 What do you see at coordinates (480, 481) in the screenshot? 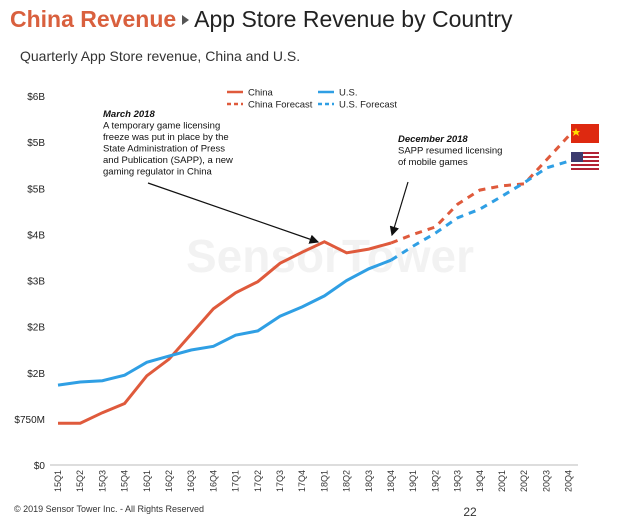
I see `x-tick-label: 19Q4` at bounding box center [480, 481].